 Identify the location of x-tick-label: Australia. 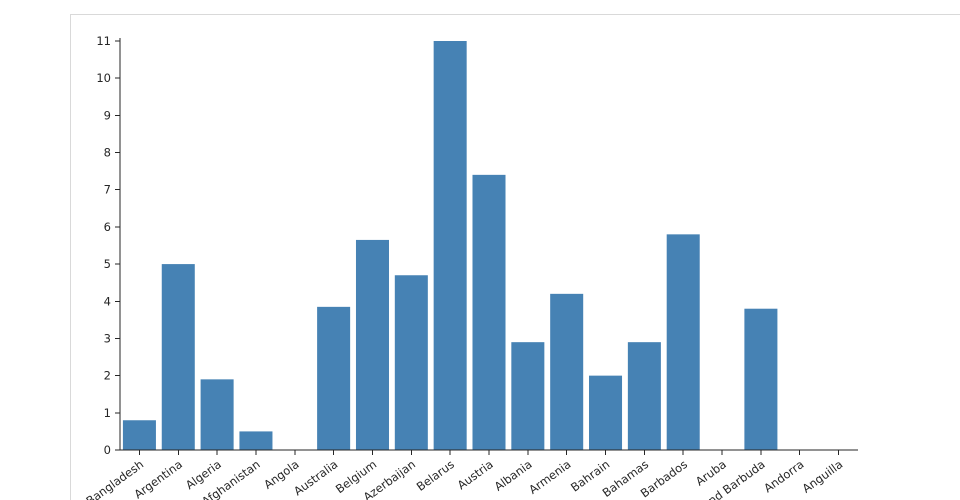
(315, 477).